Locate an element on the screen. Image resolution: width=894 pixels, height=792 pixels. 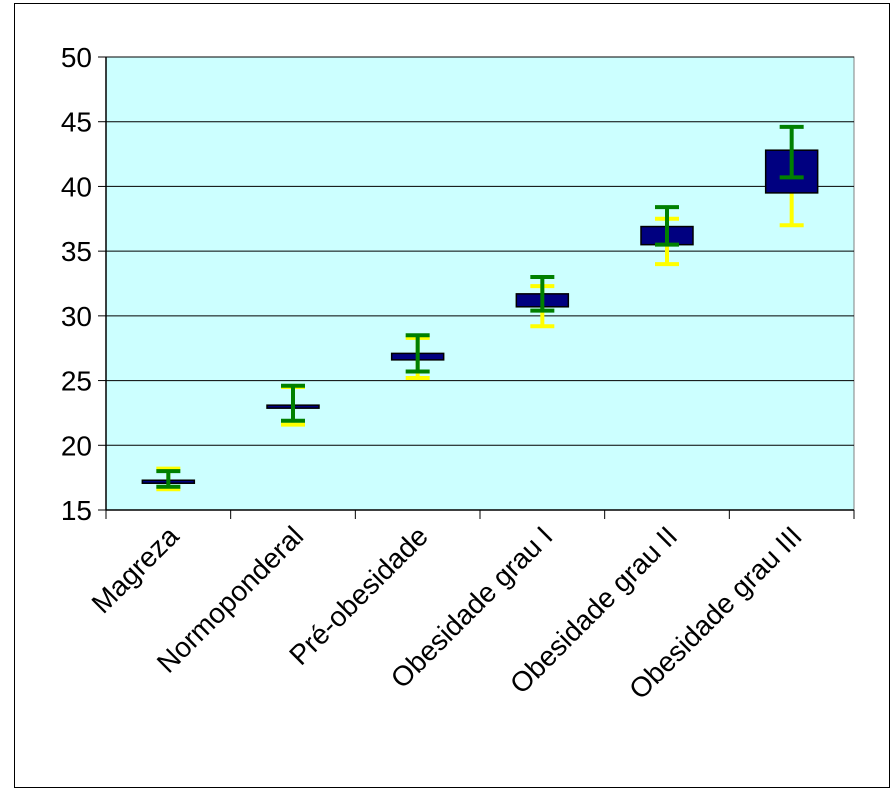
y-tick-label: 40 is located at coordinates (76, 186).